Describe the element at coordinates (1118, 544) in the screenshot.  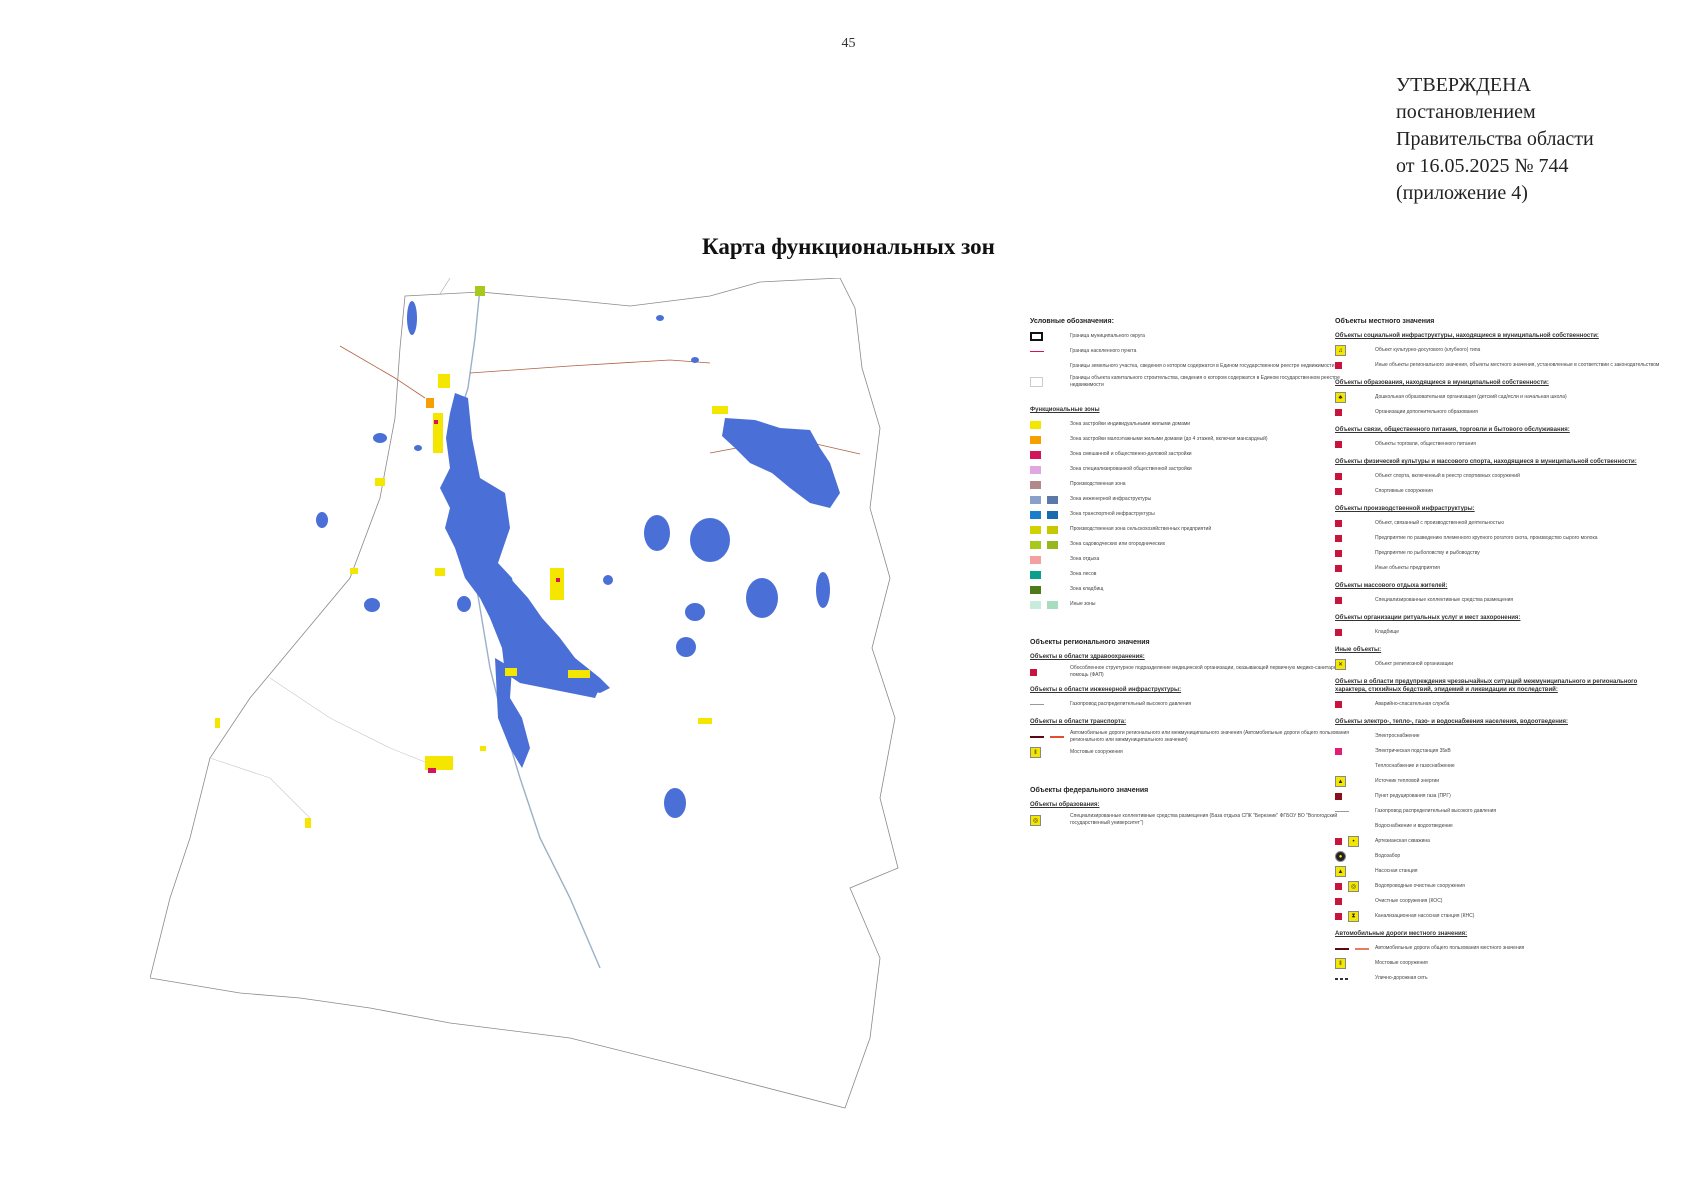
I see `legend-label: Зона садоводческих или огороднических` at that location.